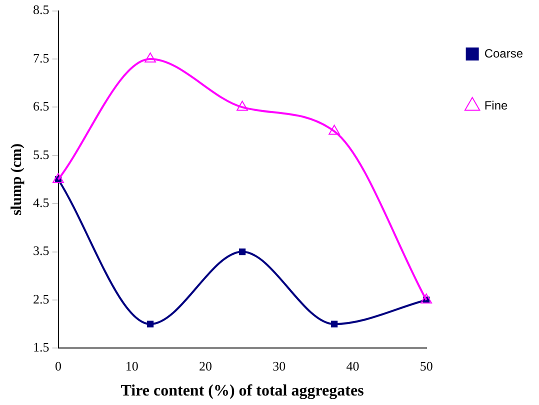 This screenshot has width=539, height=405. Describe the element at coordinates (353, 366) in the screenshot. I see `x-tick-label: 40` at that location.